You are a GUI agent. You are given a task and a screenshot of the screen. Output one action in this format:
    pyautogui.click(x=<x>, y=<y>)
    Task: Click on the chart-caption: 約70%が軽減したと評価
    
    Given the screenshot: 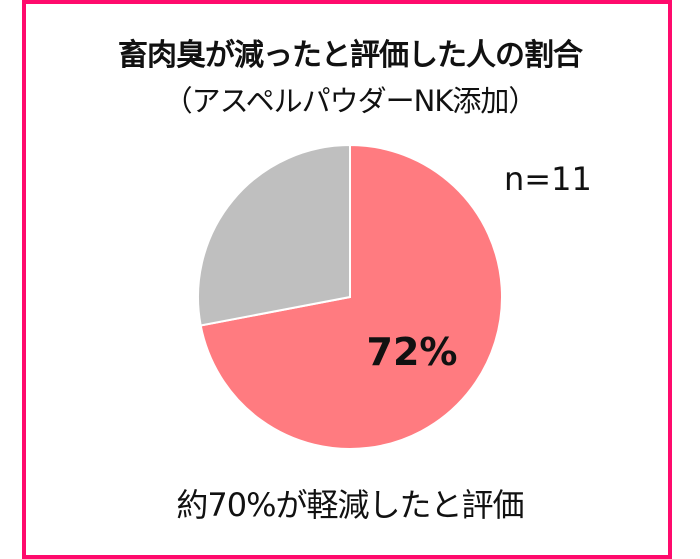 What is the action you would take?
    pyautogui.click(x=350, y=505)
    